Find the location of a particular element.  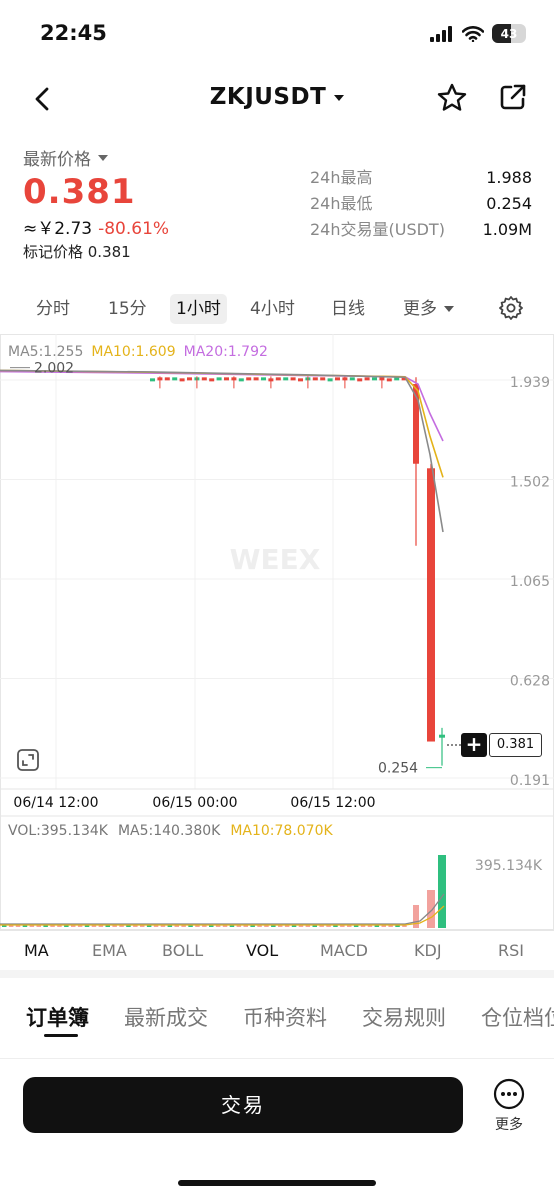

tab-coin-info: 币种资料 is located at coordinates (285, 1018).